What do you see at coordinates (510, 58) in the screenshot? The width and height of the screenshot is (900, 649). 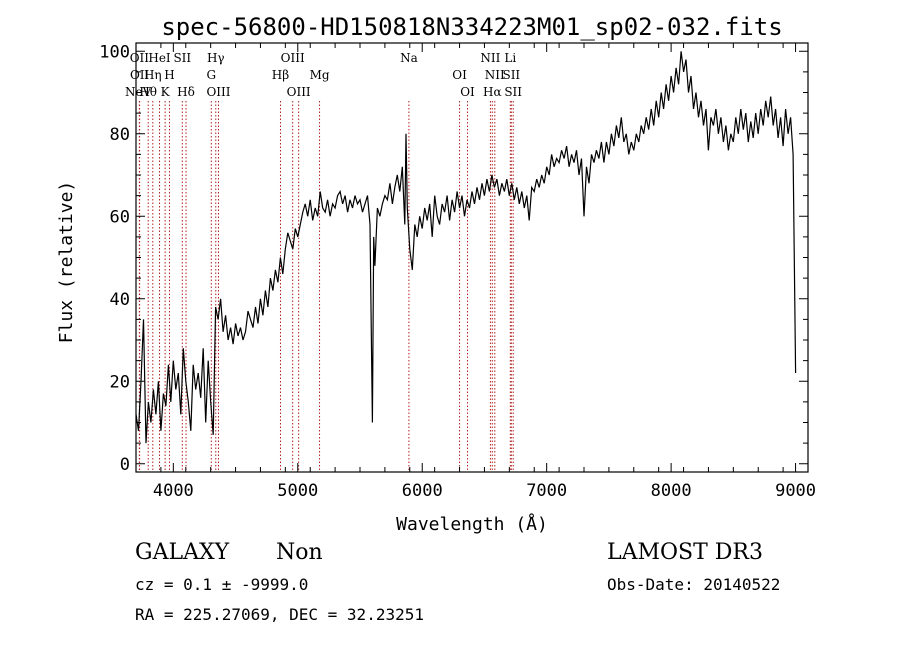 I see `line-label: Li` at bounding box center [510, 58].